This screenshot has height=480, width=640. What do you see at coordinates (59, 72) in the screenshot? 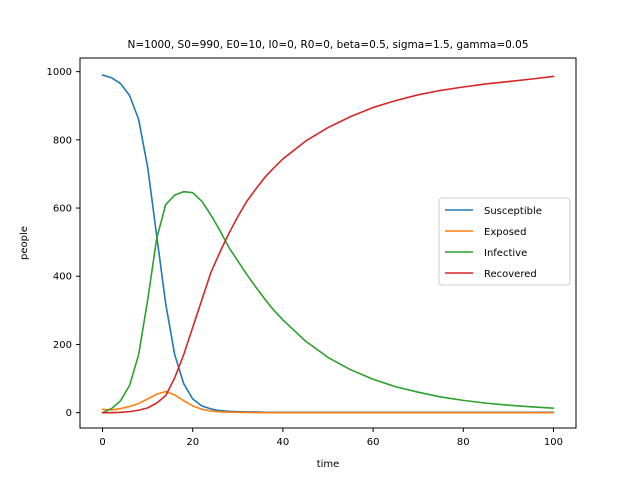
I see `y-tick-label: 1000` at bounding box center [59, 72].